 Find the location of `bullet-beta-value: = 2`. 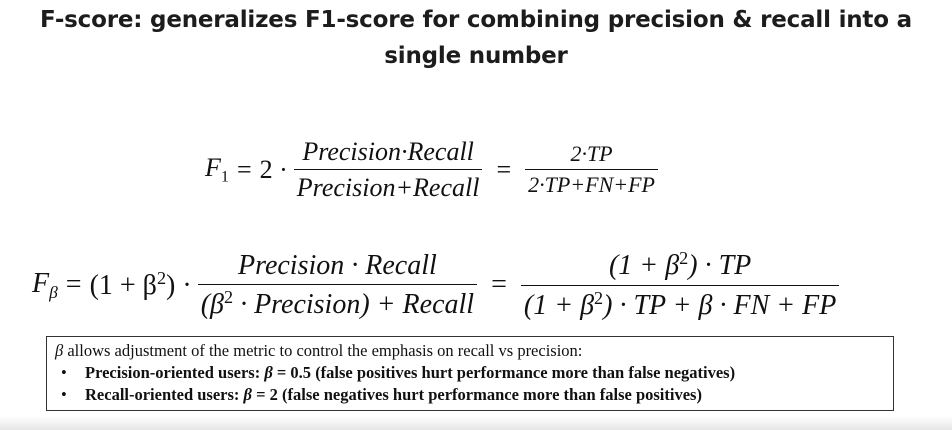

bullet-beta-value: = 2 is located at coordinates (265, 394).